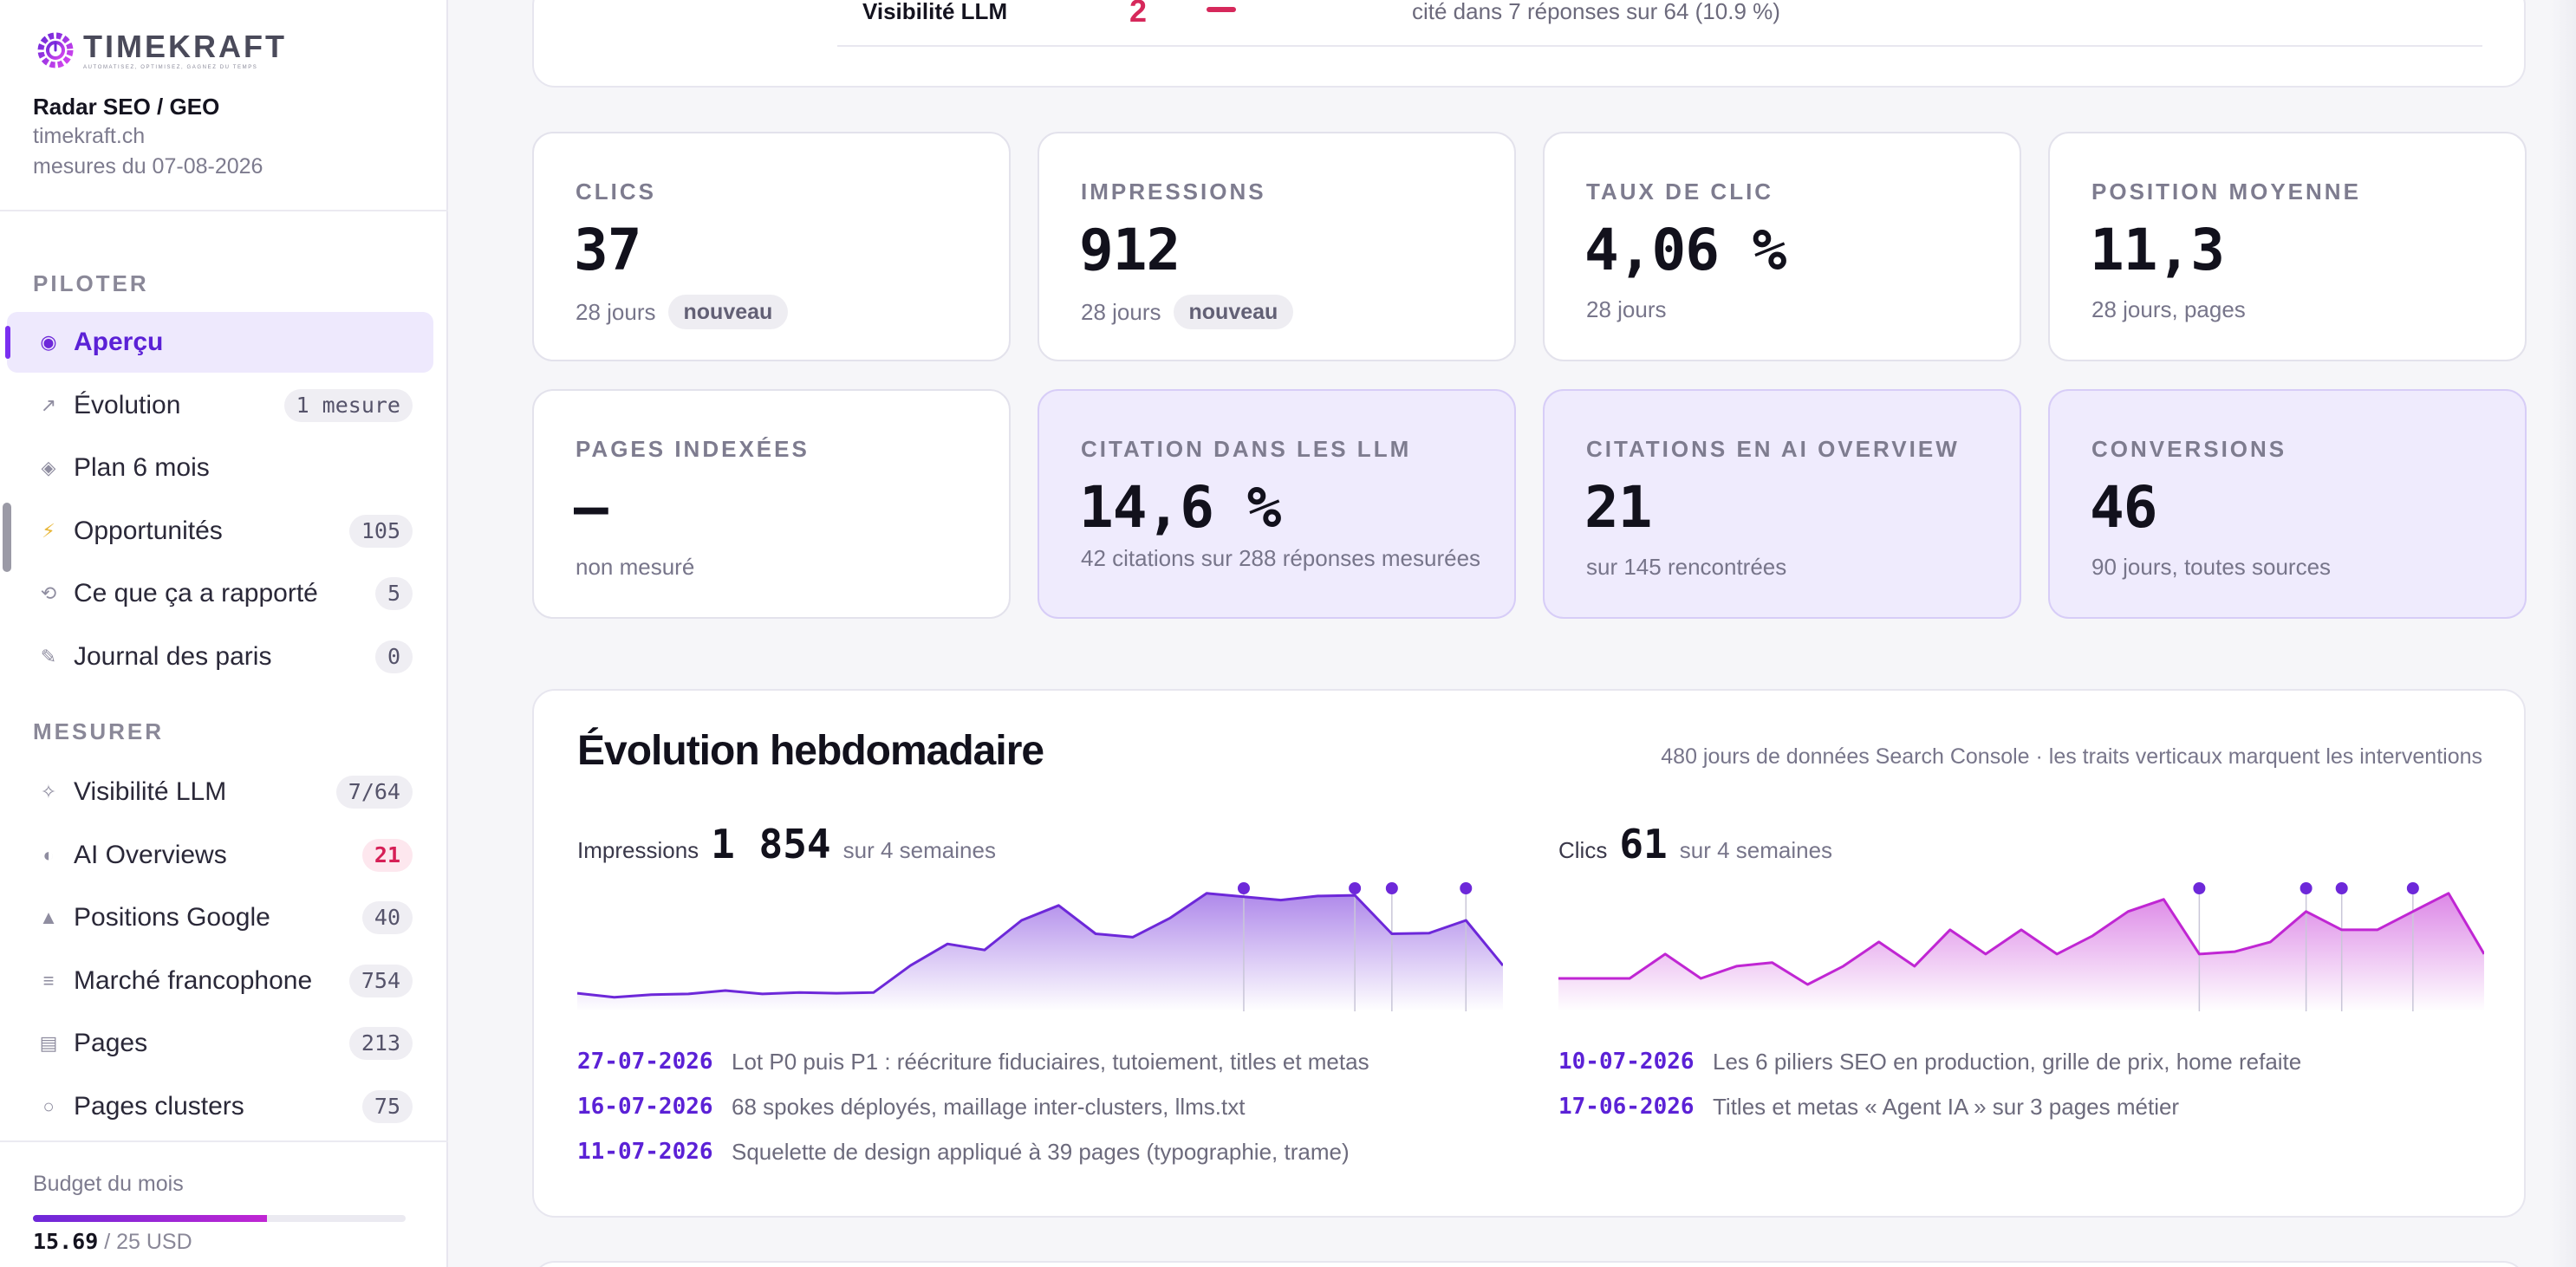 The width and height of the screenshot is (2576, 1267). What do you see at coordinates (48, 404) in the screenshot?
I see `trend-arrow-icon: ↗` at bounding box center [48, 404].